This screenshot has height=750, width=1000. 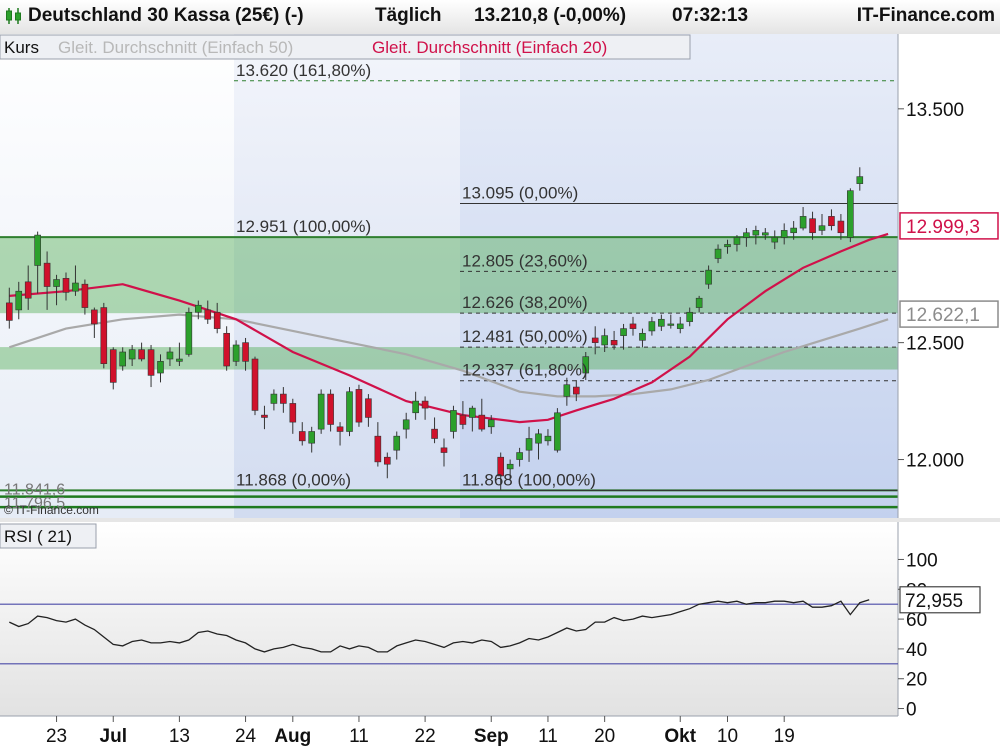 What do you see at coordinates (680, 736) in the screenshot?
I see `time-label-10: Okt` at bounding box center [680, 736].